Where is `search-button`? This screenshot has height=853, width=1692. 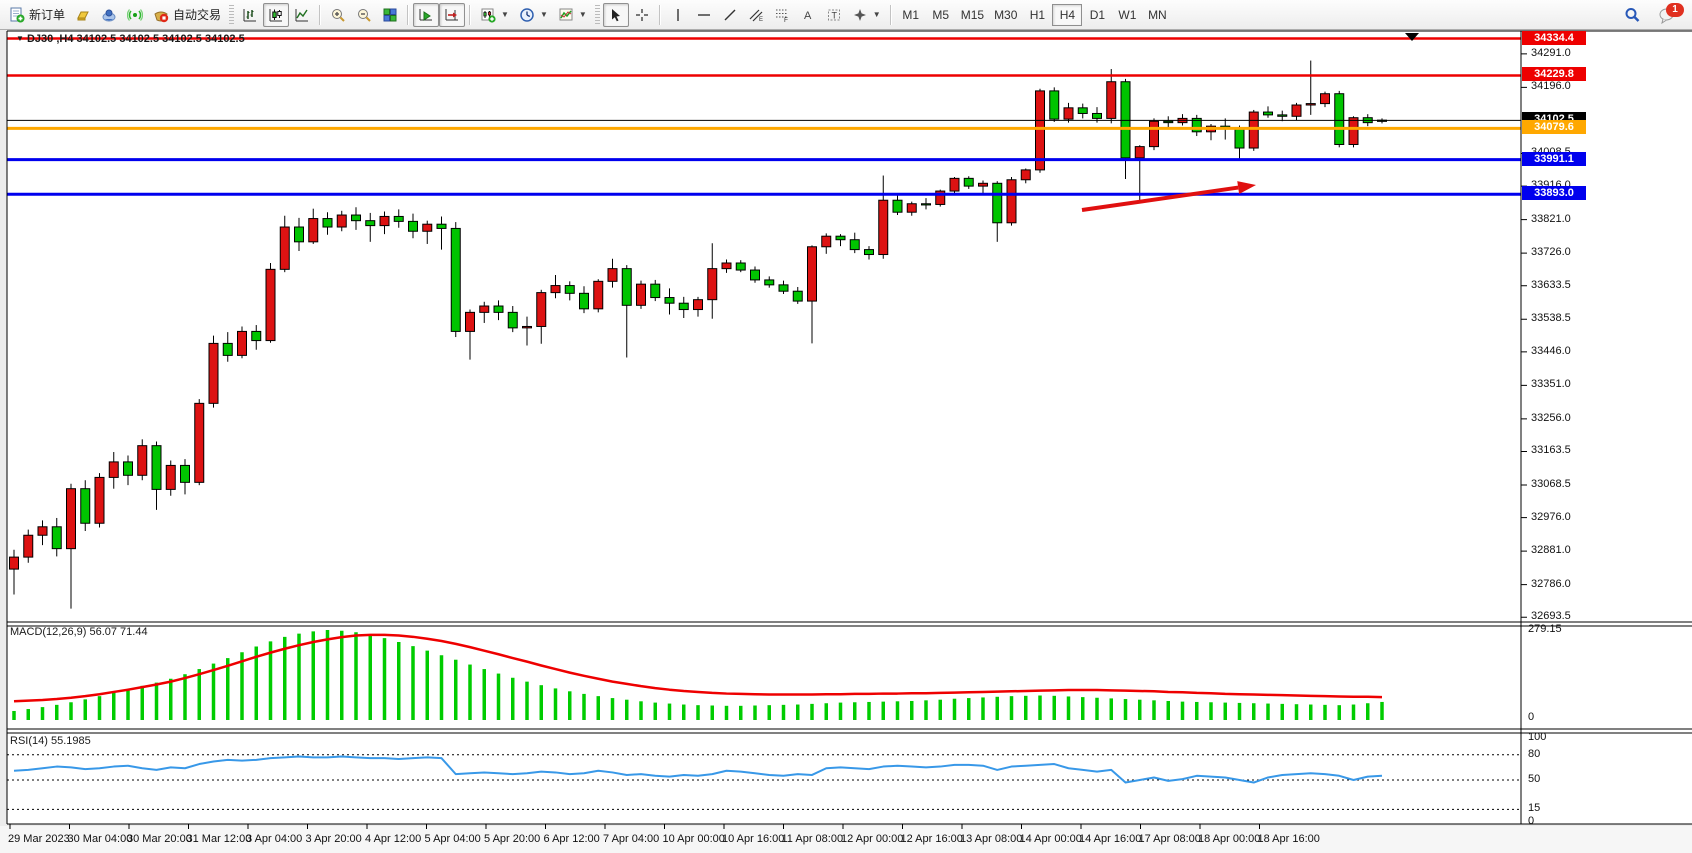 search-button is located at coordinates (1632, 15).